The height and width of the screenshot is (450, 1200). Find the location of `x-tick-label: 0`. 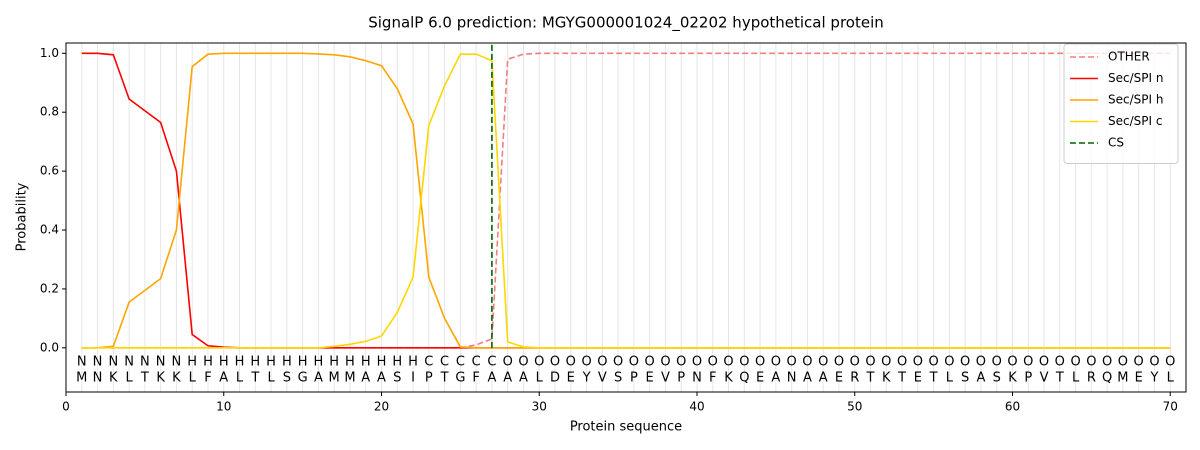

x-tick-label: 0 is located at coordinates (66, 407).